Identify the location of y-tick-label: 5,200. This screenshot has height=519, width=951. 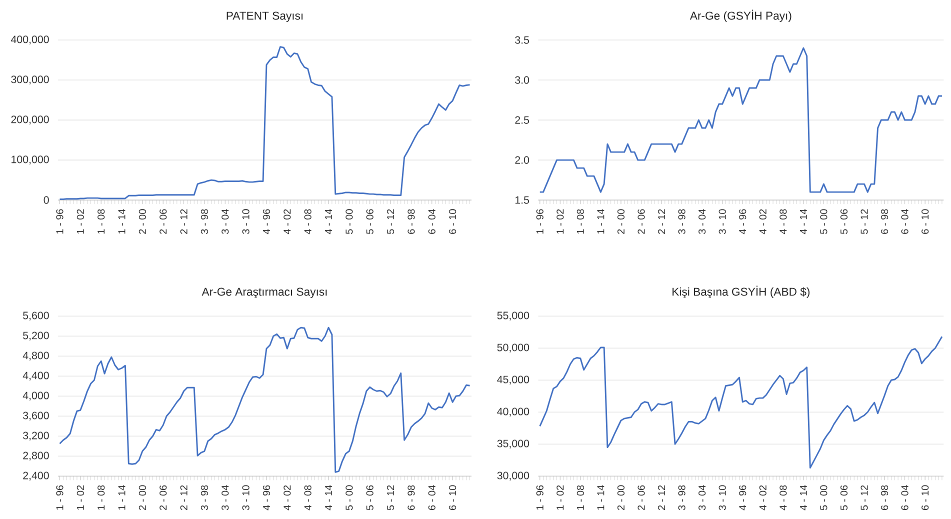
(36, 336).